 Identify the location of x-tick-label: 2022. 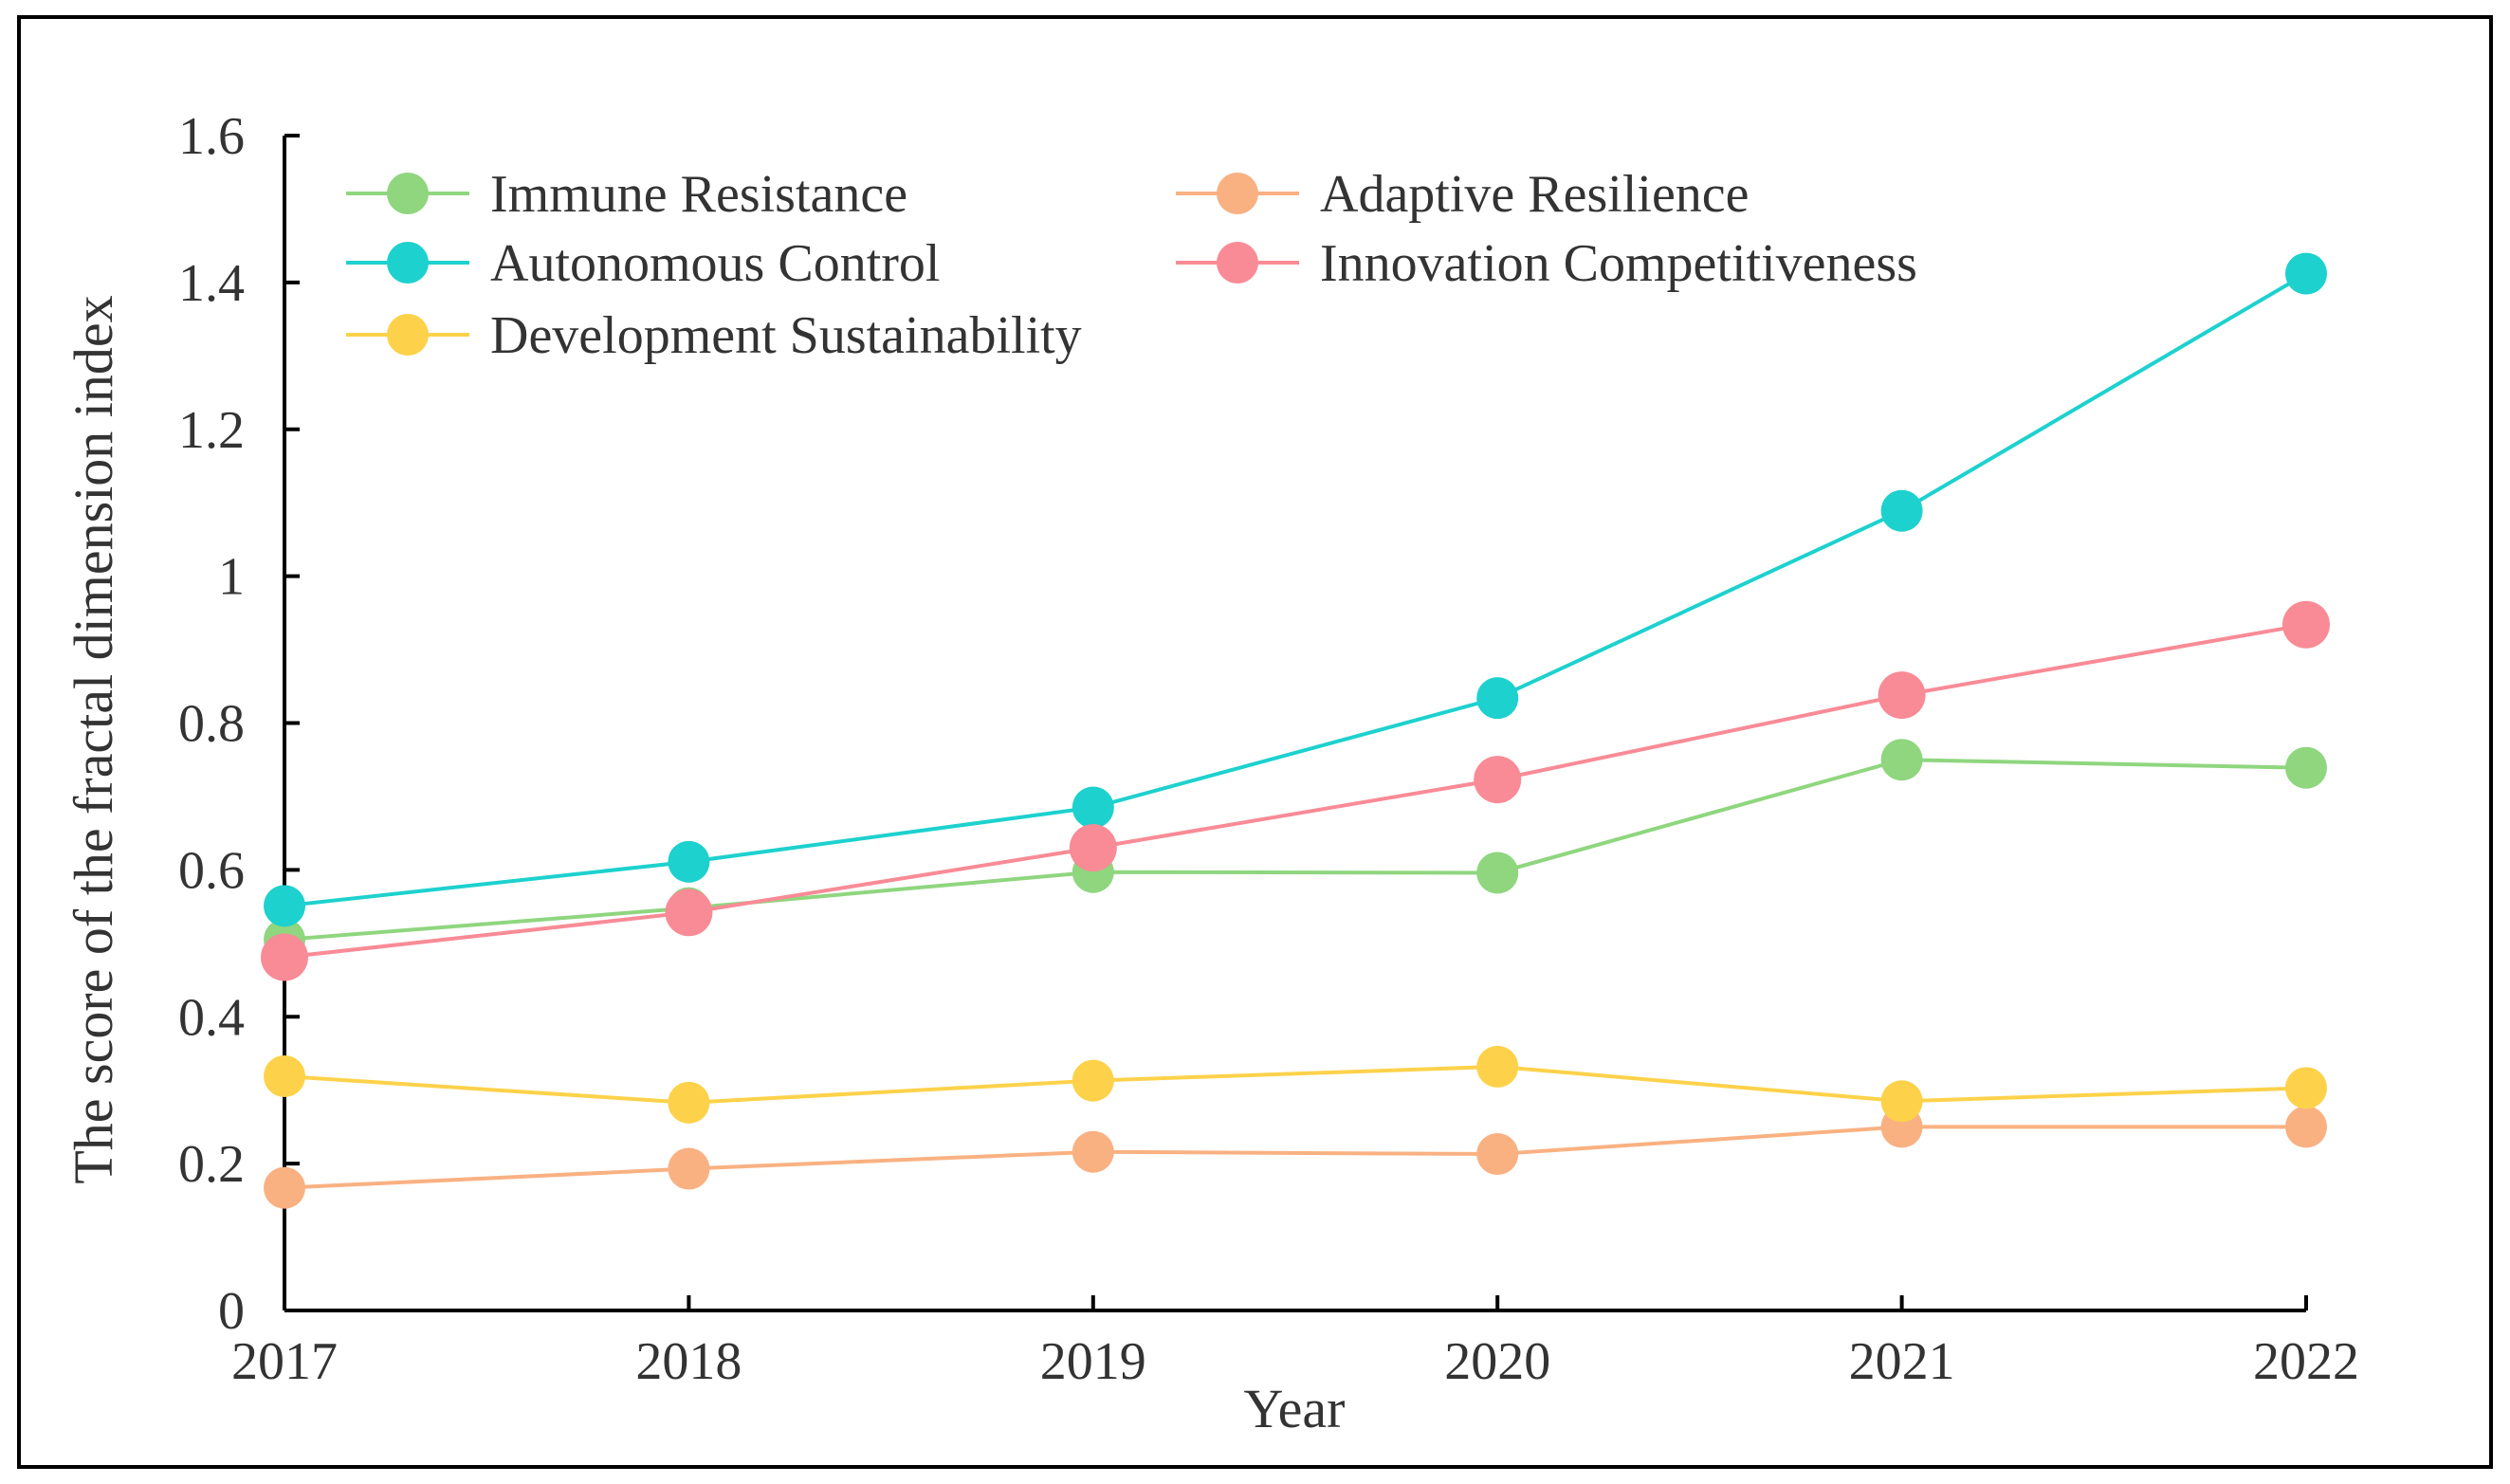
(2306, 1361).